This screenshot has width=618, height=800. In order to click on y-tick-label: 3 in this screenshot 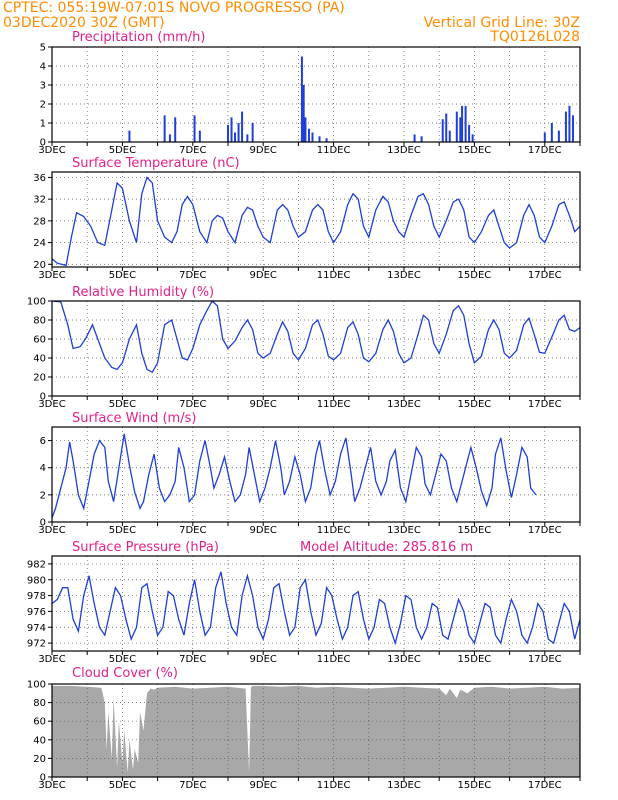, I will do `click(43, 86)`.